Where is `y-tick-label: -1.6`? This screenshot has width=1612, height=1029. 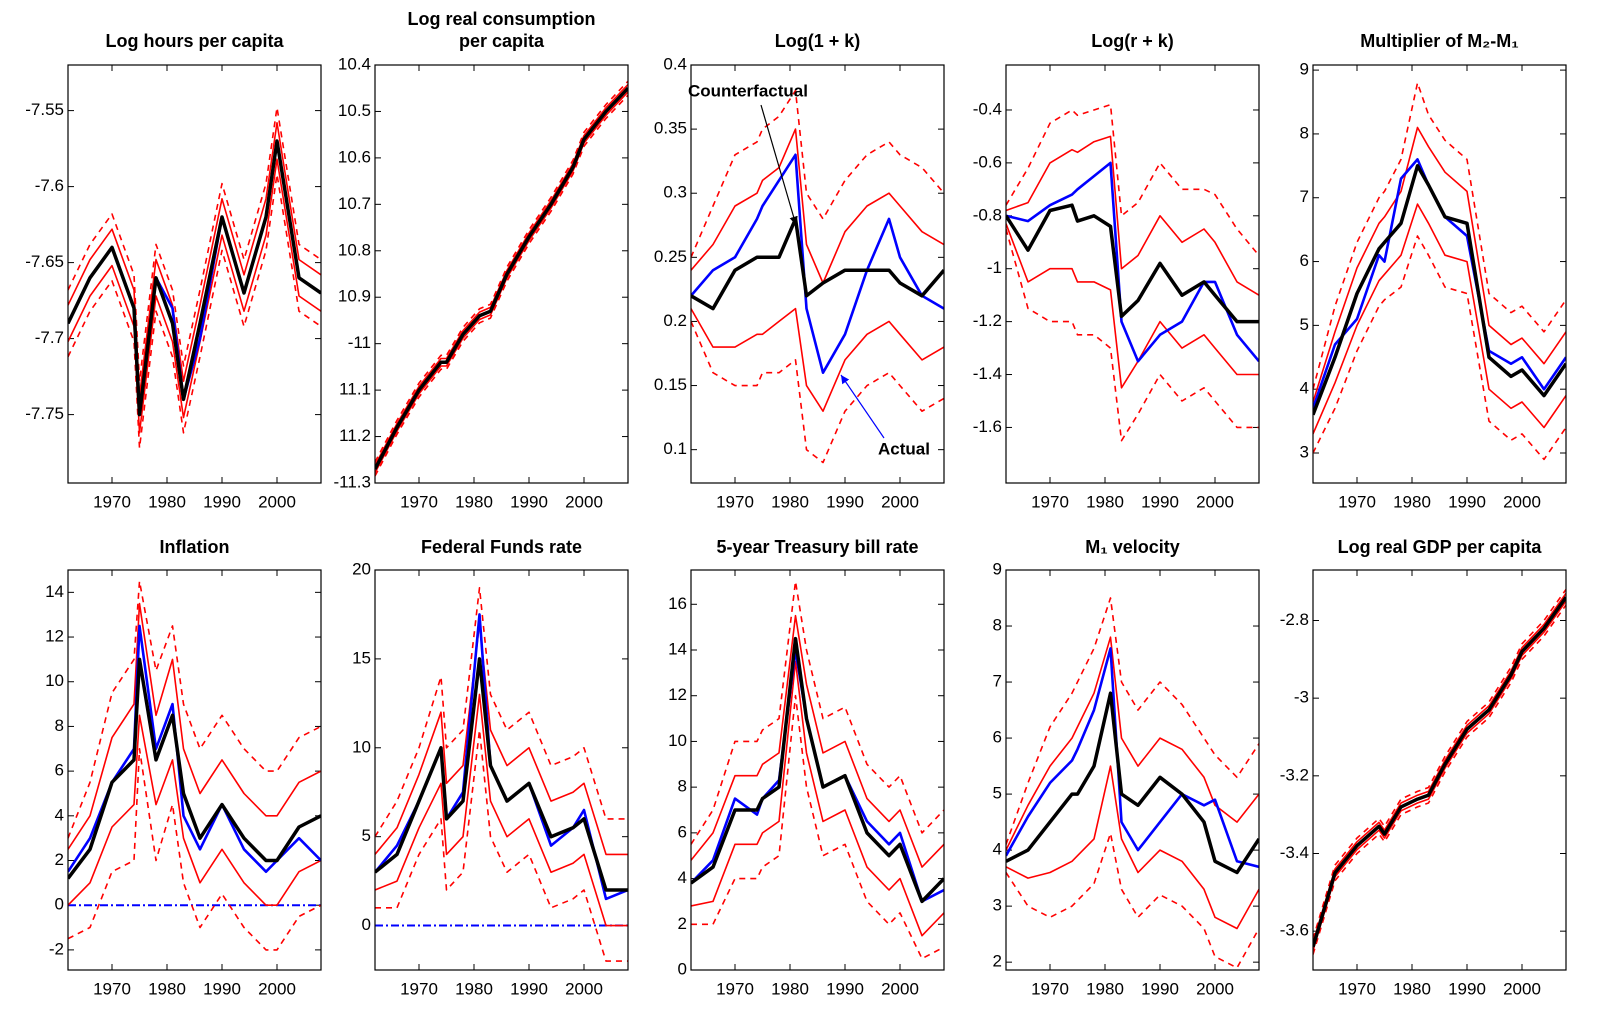 y-tick-label: -1.6 is located at coordinates (987, 426).